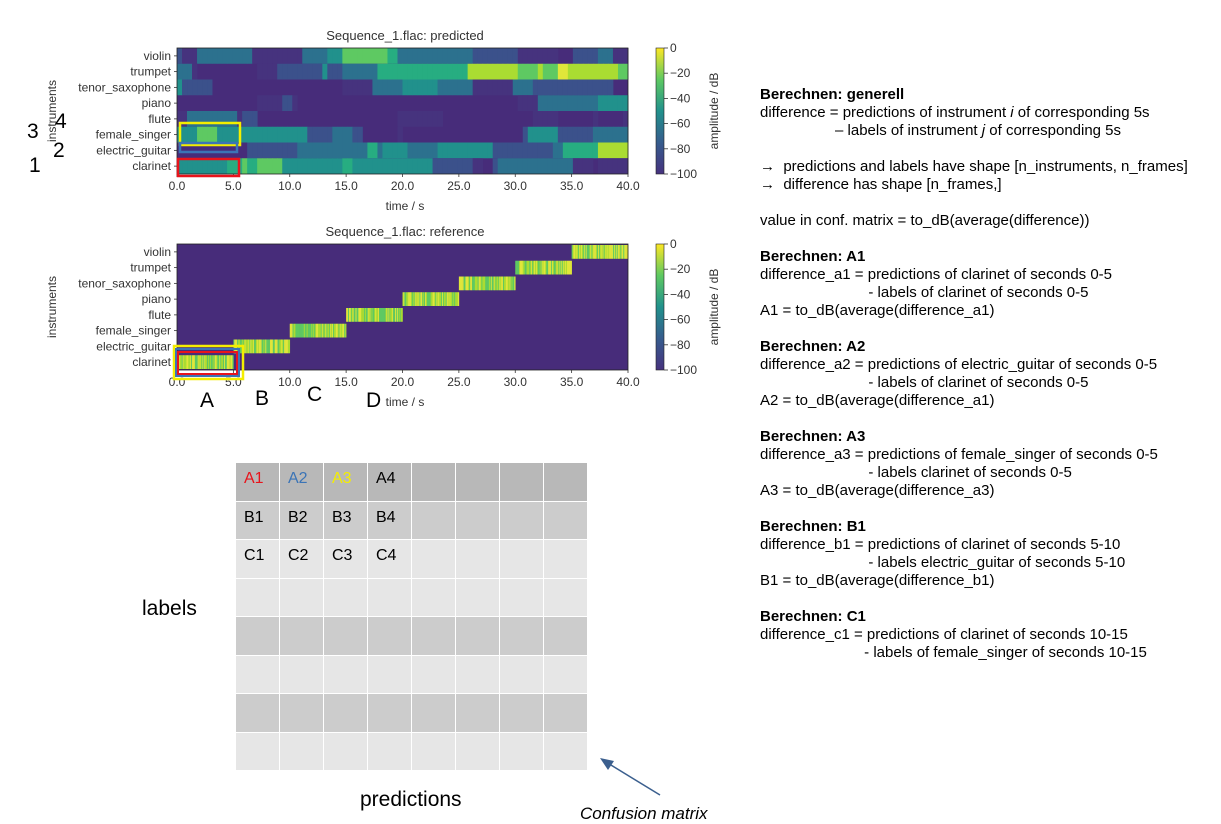 This screenshot has height=824, width=1221. I want to click on reference-ytick-violin: violin, so click(157, 252).